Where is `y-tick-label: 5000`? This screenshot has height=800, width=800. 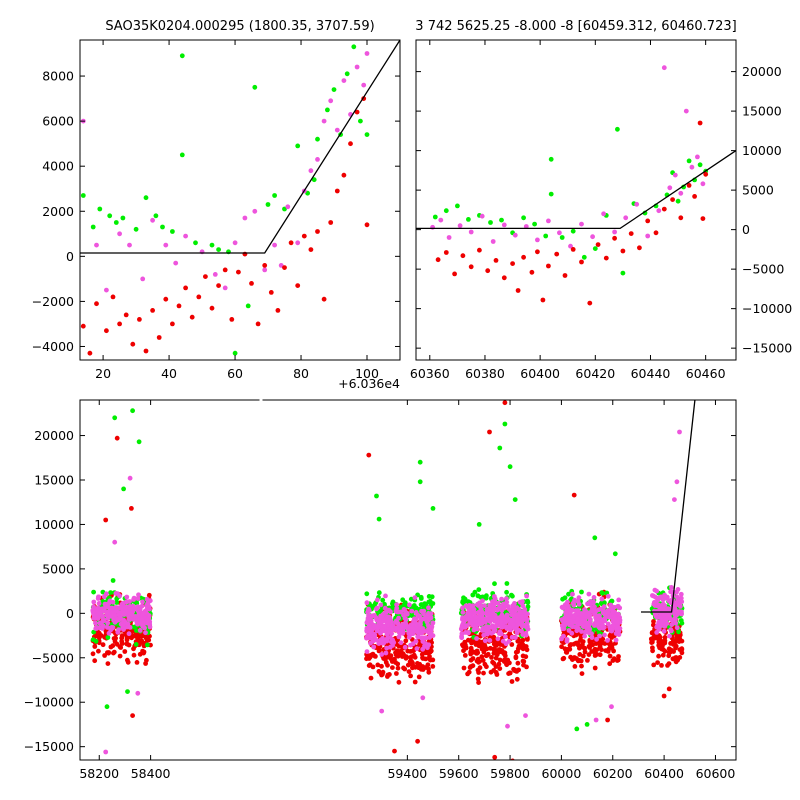
y-tick-label: 5000 is located at coordinates (758, 190).